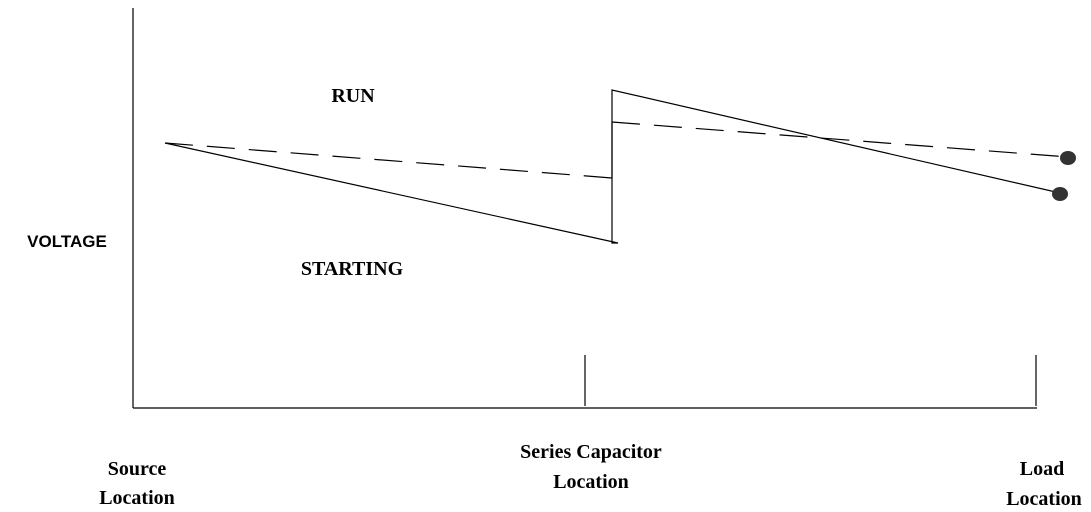 The height and width of the screenshot is (512, 1091). I want to click on x-label: Load, so click(1042, 469).